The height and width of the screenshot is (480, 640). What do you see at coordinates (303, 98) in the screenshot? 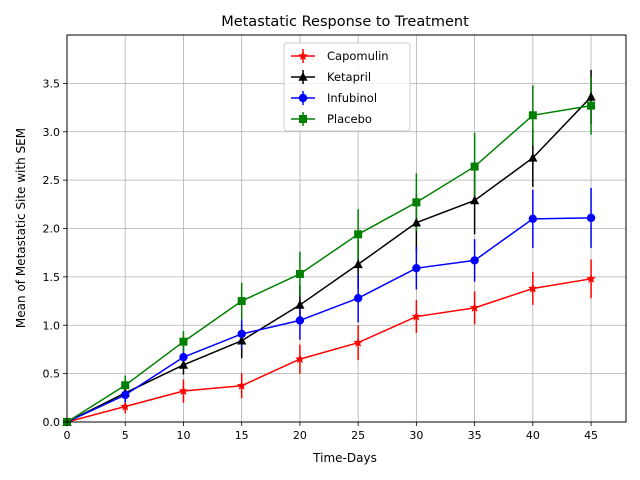
I see `legend-marker-infubinol` at bounding box center [303, 98].